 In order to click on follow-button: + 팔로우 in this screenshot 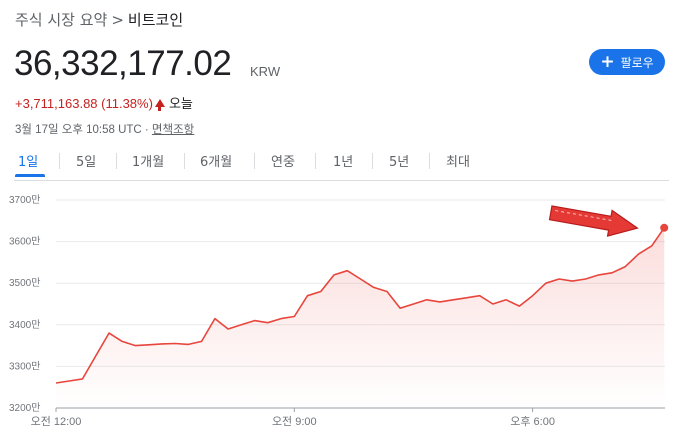, I will do `click(627, 62)`.